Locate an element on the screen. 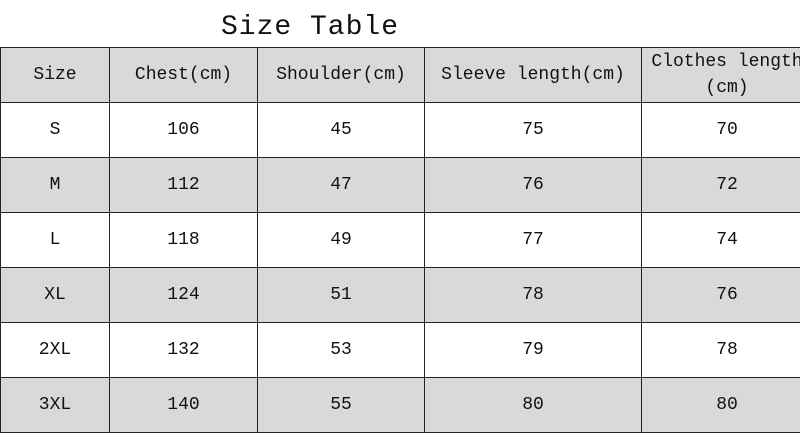  table-row: XL 124 51 78 76 is located at coordinates (400, 295).